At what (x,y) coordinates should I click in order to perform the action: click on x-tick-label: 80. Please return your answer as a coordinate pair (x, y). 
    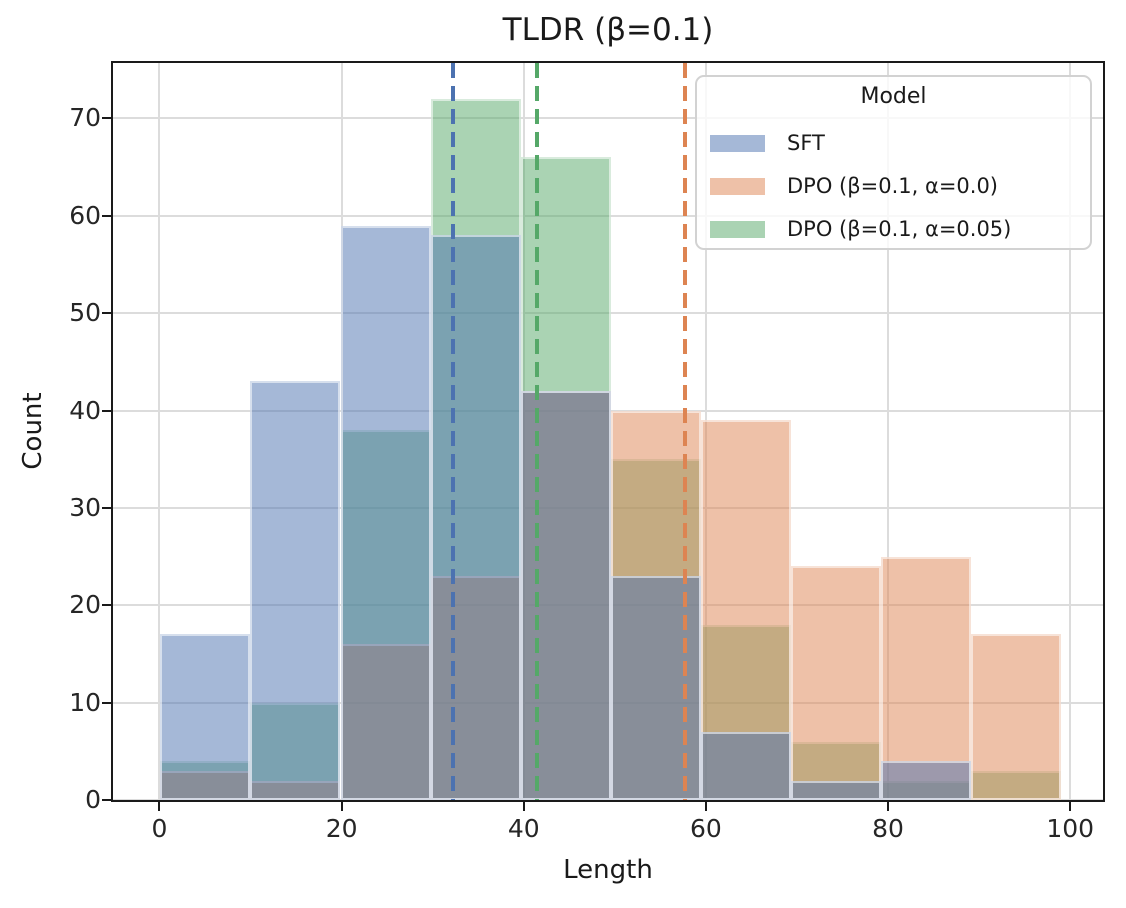
    Looking at the image, I should click on (888, 828).